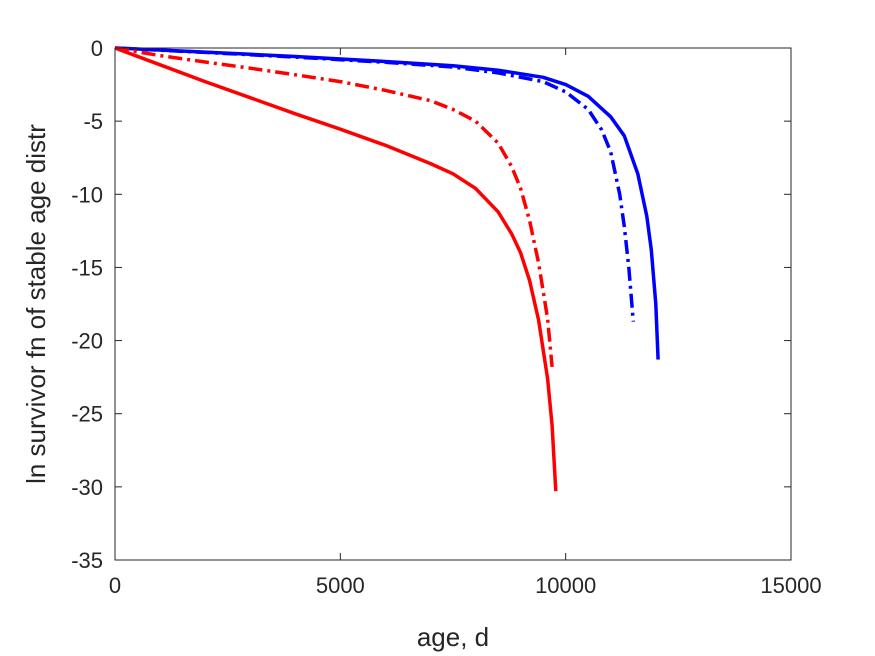 The height and width of the screenshot is (656, 875). Describe the element at coordinates (93, 121) in the screenshot. I see `y-tick-label: -5` at that location.